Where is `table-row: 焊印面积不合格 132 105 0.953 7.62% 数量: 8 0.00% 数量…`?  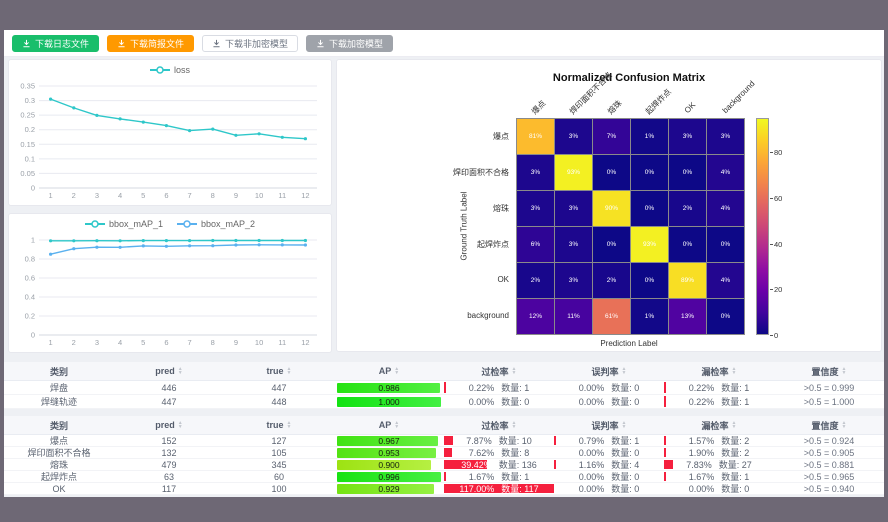
table-row: 焊印面积不合格 132 105 0.953 7.62% 数量: 8 0.00% 数量… is located at coordinates (444, 453).